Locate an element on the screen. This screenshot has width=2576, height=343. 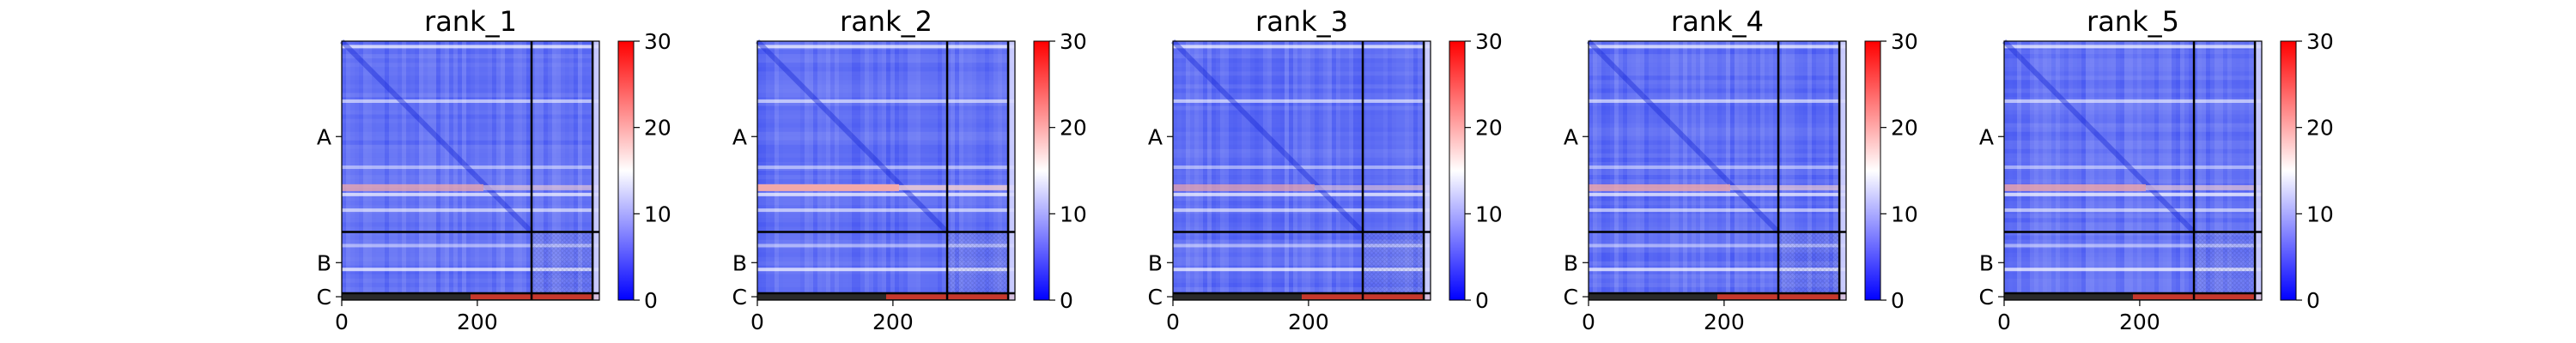
colorbar is located at coordinates (1458, 171).